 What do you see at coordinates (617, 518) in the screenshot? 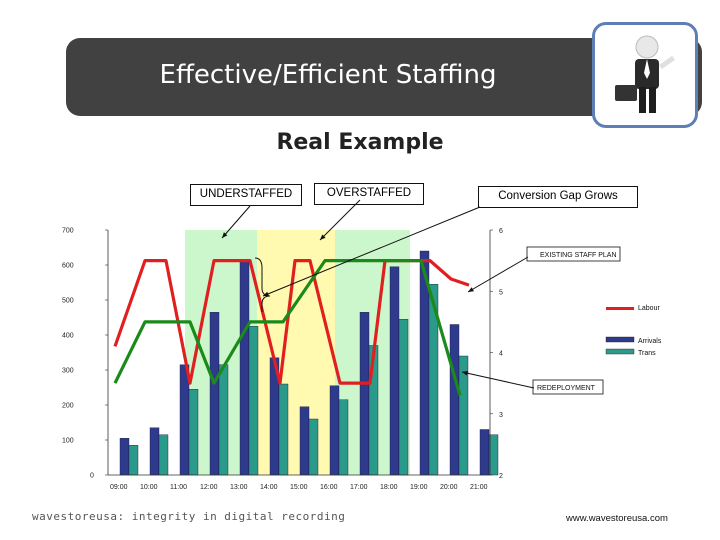
I see `footer-url: www.wavestoreusa.com` at bounding box center [617, 518].